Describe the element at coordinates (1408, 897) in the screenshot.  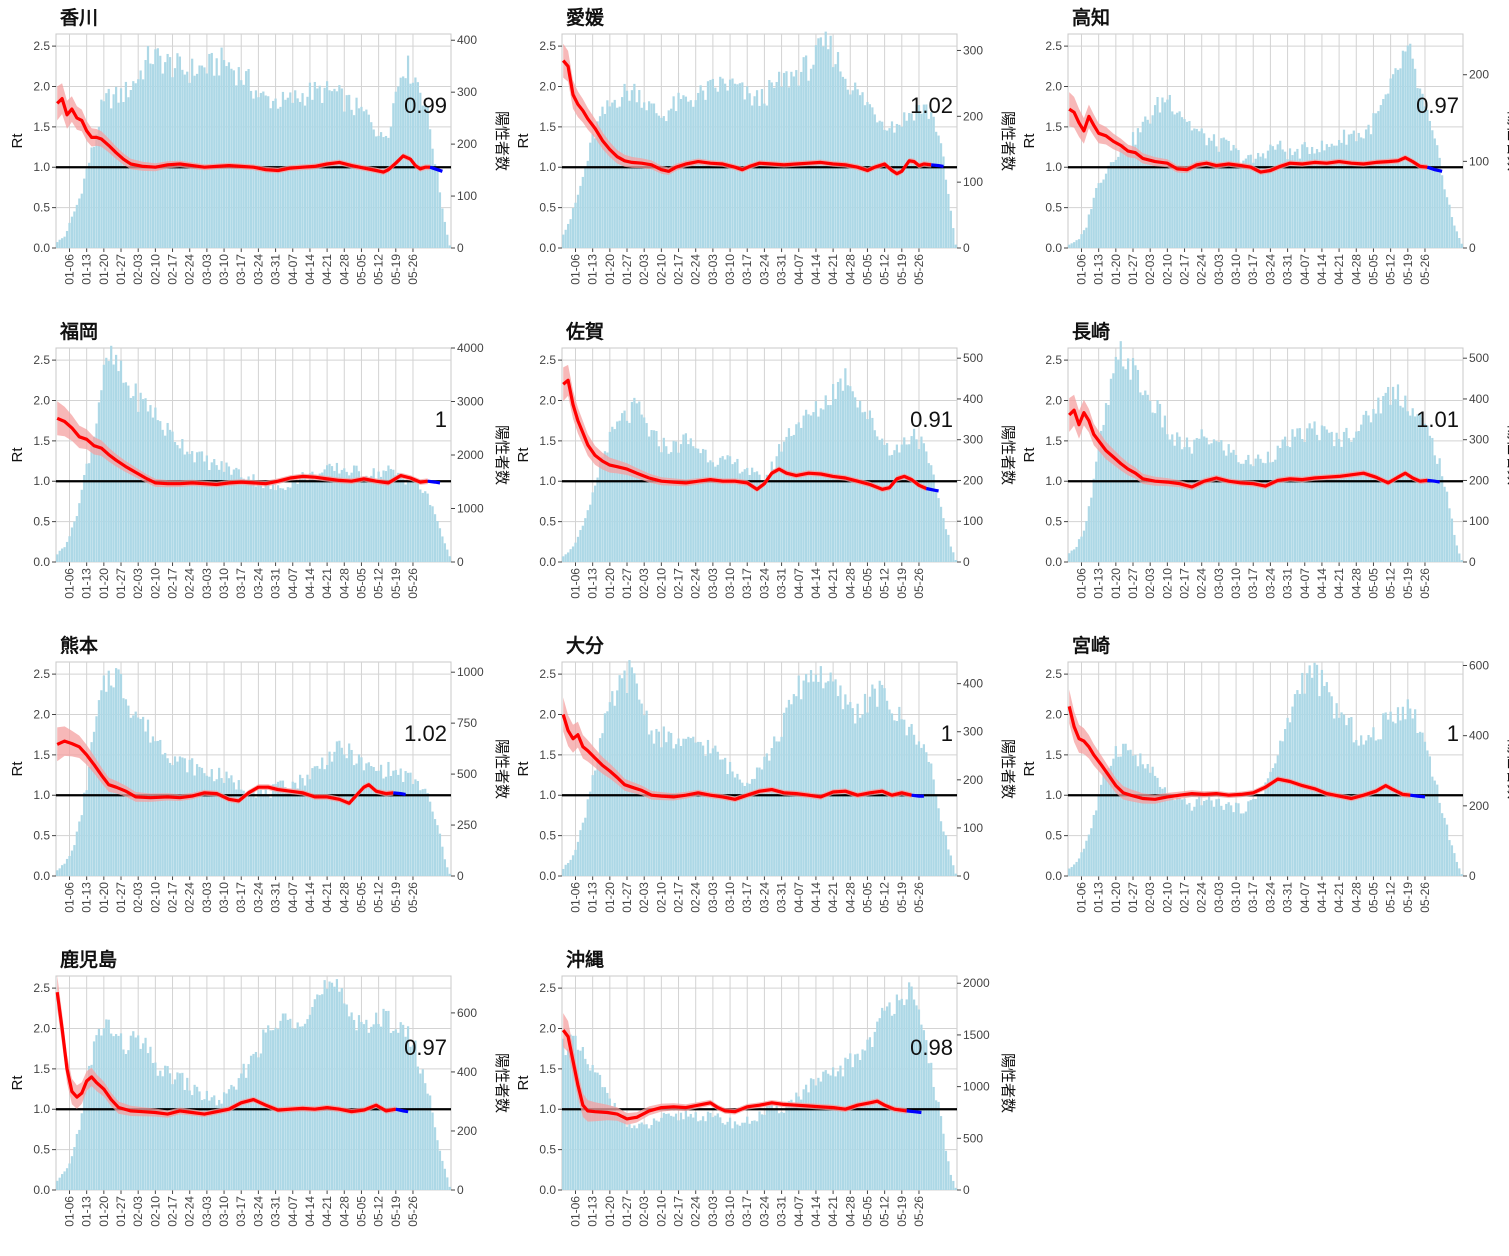
I see `x-tick-label: 05-19` at that location.